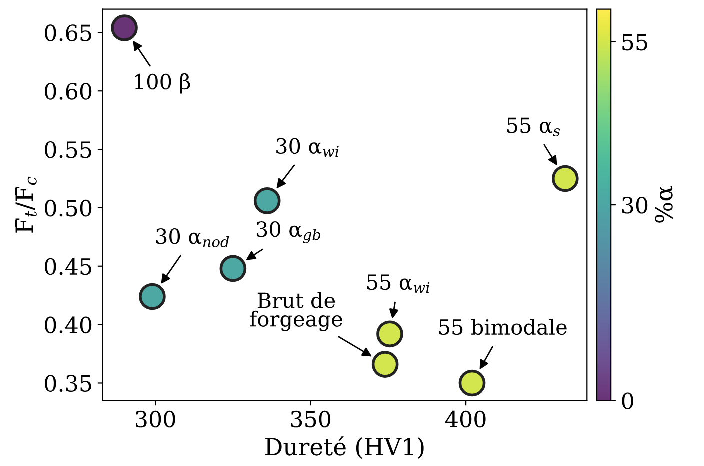 The image size is (704, 466). What do you see at coordinates (635, 205) in the screenshot?
I see `color-bar-label: 30` at bounding box center [635, 205].